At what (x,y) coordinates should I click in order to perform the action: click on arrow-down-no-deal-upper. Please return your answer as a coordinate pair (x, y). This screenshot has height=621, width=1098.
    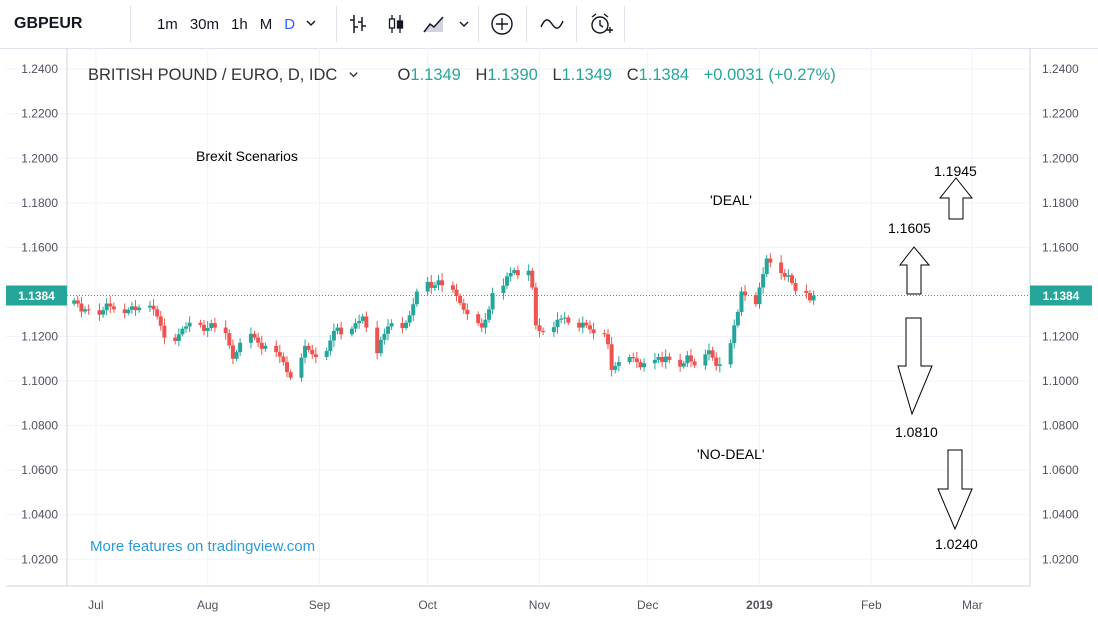
    Looking at the image, I should click on (915, 366).